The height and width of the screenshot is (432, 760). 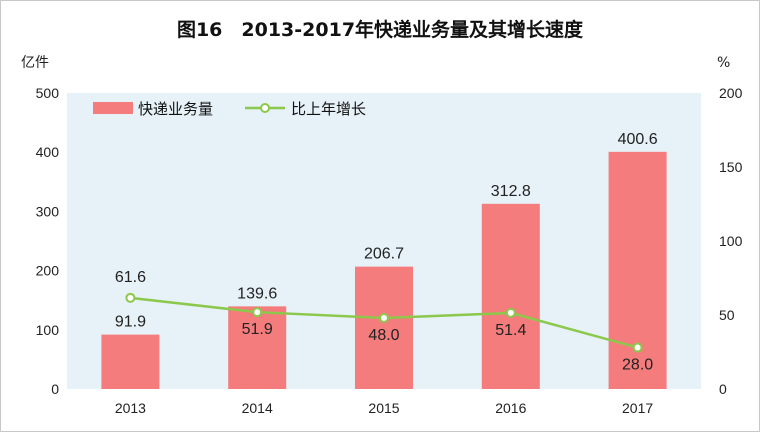 What do you see at coordinates (113, 108) in the screenshot?
I see `legend-swatch-bar` at bounding box center [113, 108].